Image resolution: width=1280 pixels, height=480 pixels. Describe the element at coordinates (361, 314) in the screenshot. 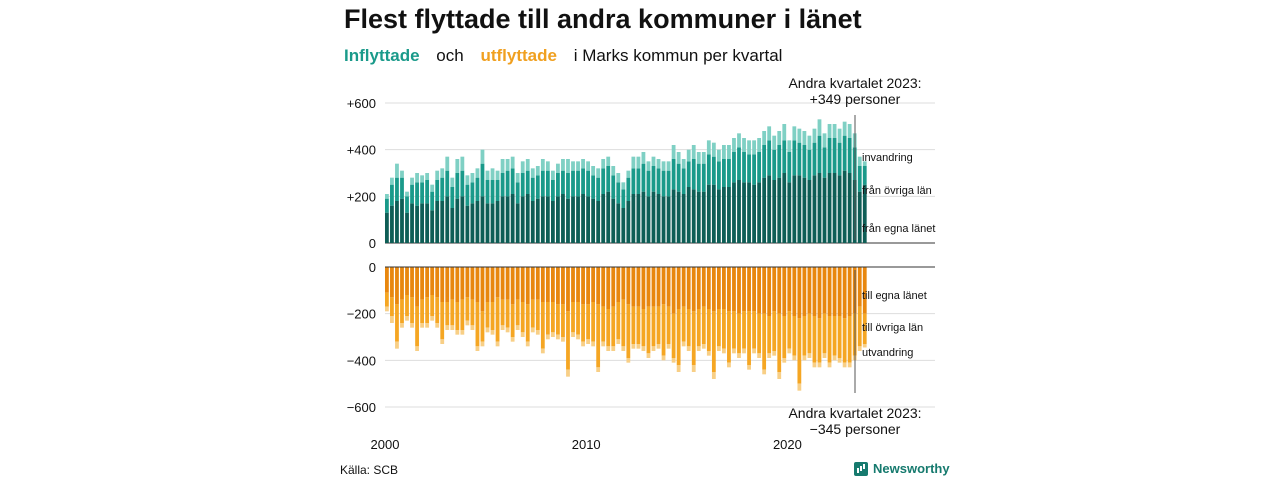

I see `y-tick-bottom: −200` at that location.